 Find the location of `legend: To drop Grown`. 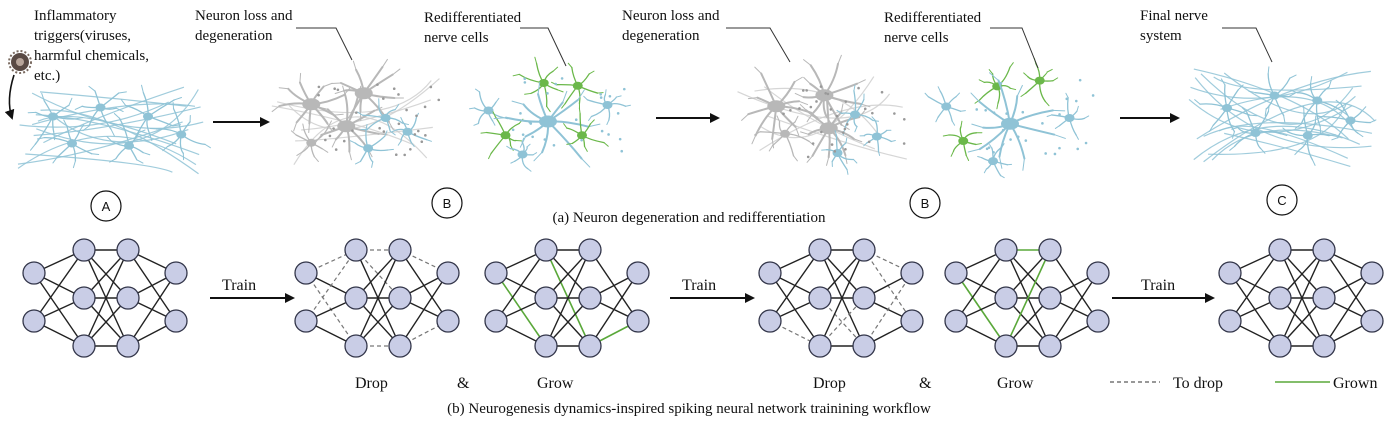

legend: To drop Grown is located at coordinates (1243, 383).